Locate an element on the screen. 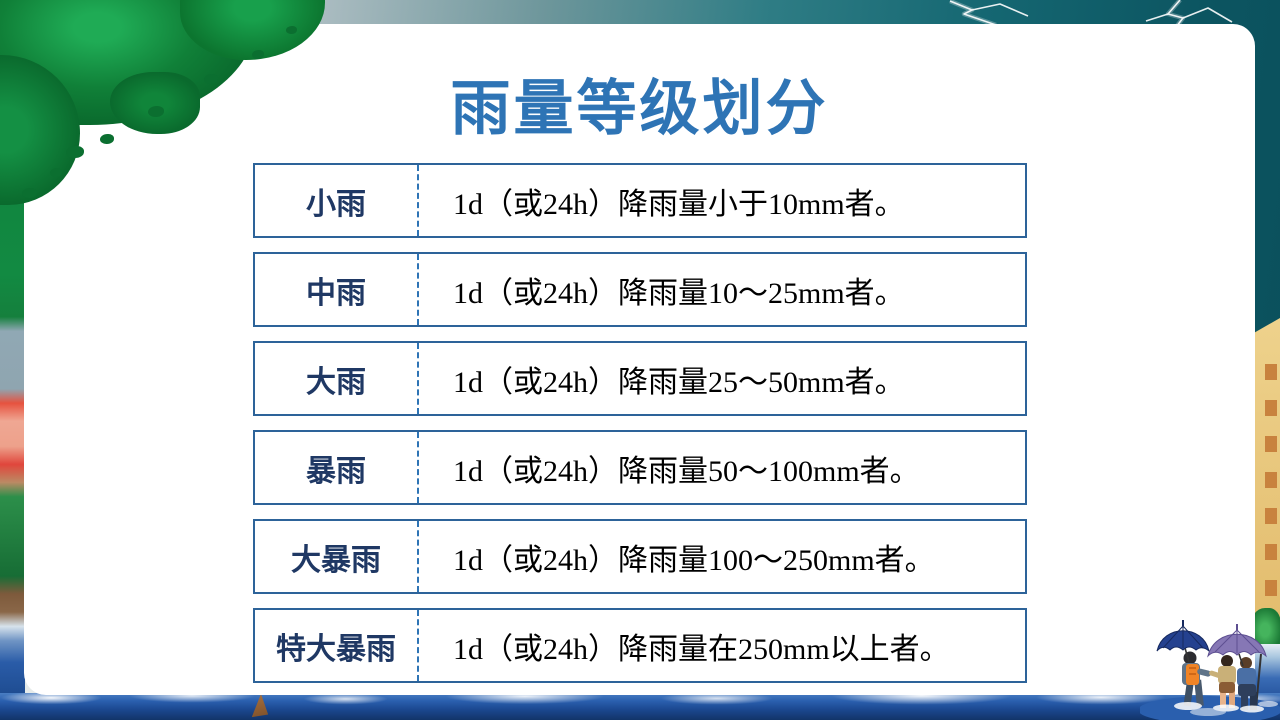 The height and width of the screenshot is (720, 1280). grade-label: 中雨 is located at coordinates (337, 289).